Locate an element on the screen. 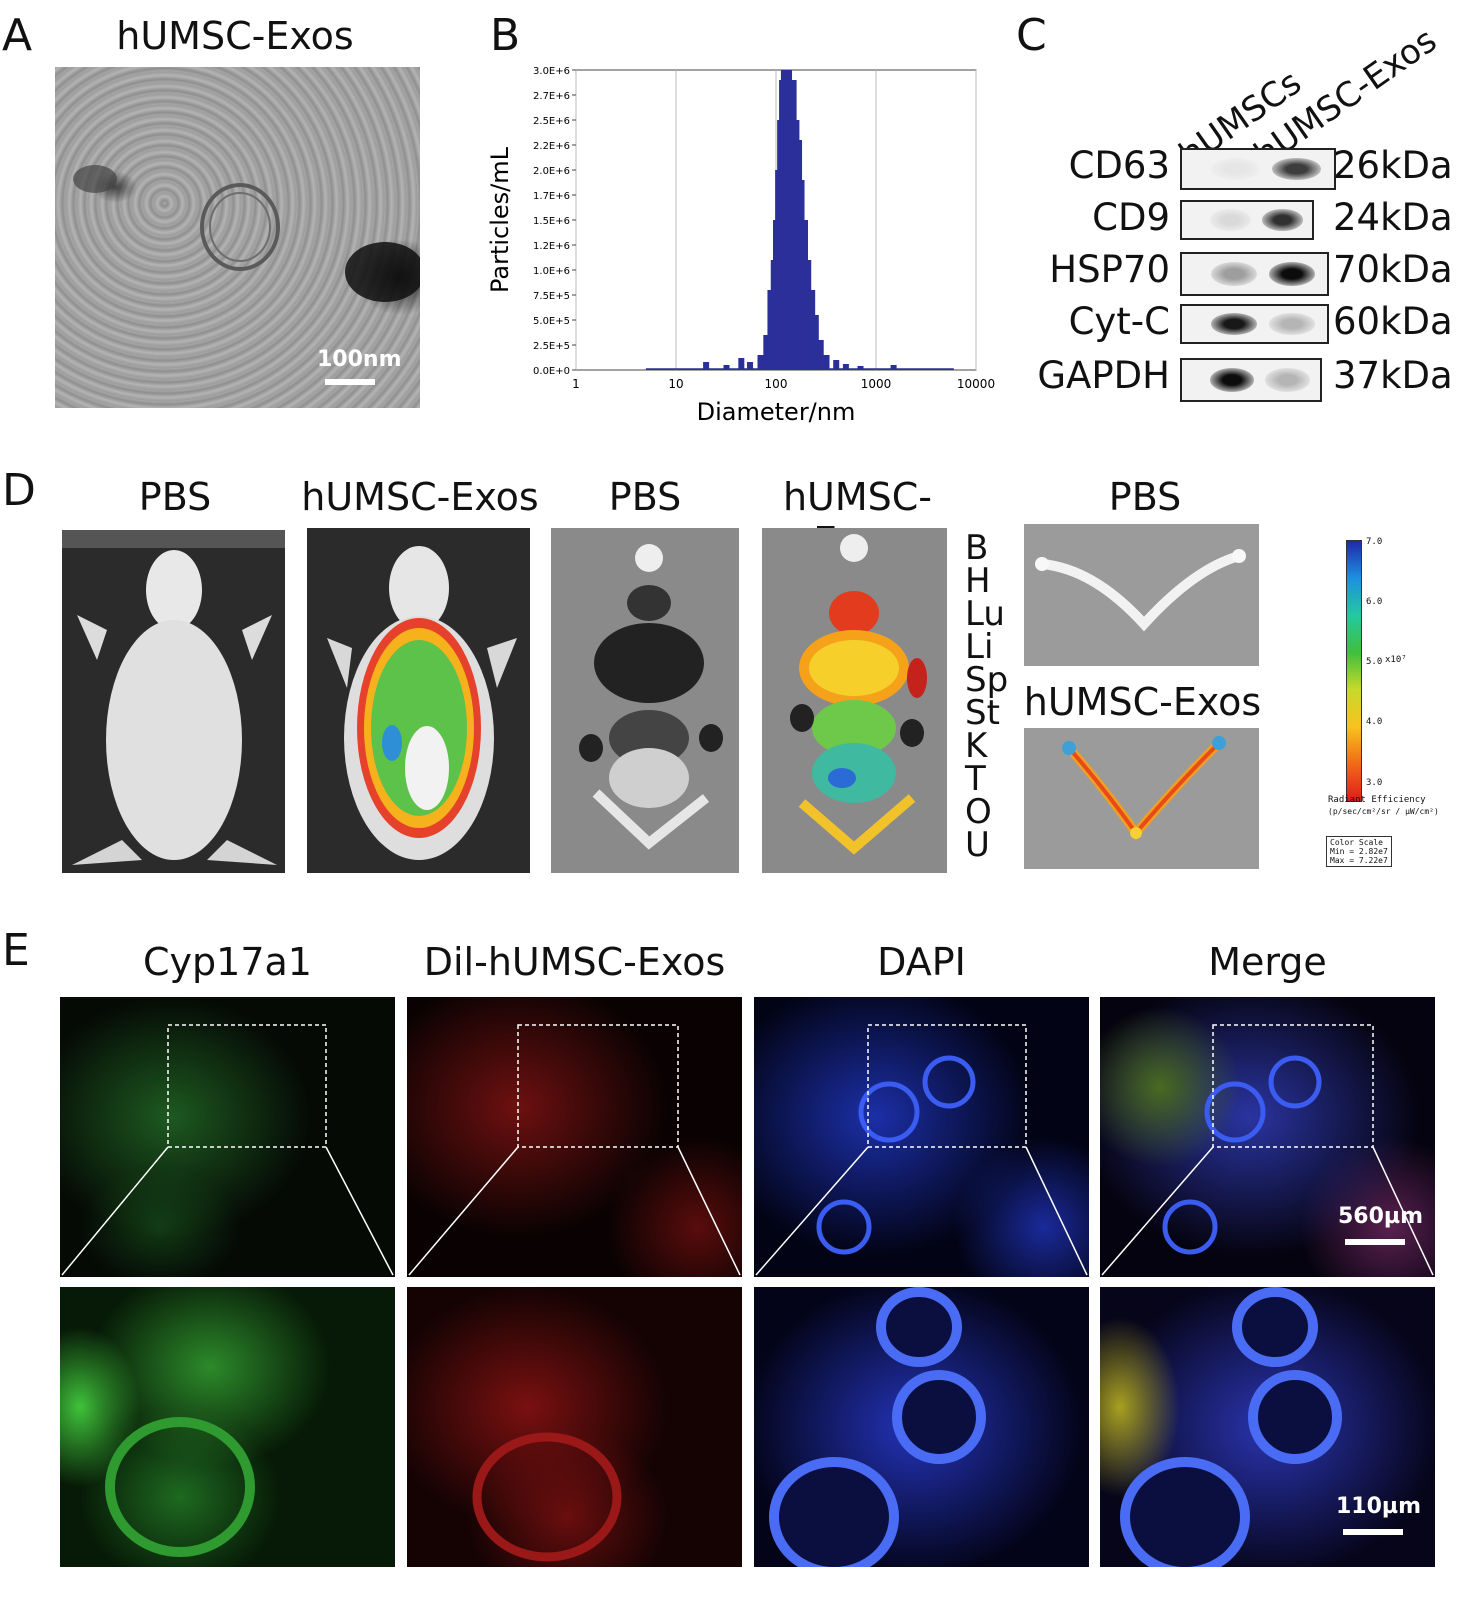 Image resolution: width=1477 pixels, height=1600 pixels. e-title-cyp17a1: Cyp17a1 is located at coordinates (227, 962).